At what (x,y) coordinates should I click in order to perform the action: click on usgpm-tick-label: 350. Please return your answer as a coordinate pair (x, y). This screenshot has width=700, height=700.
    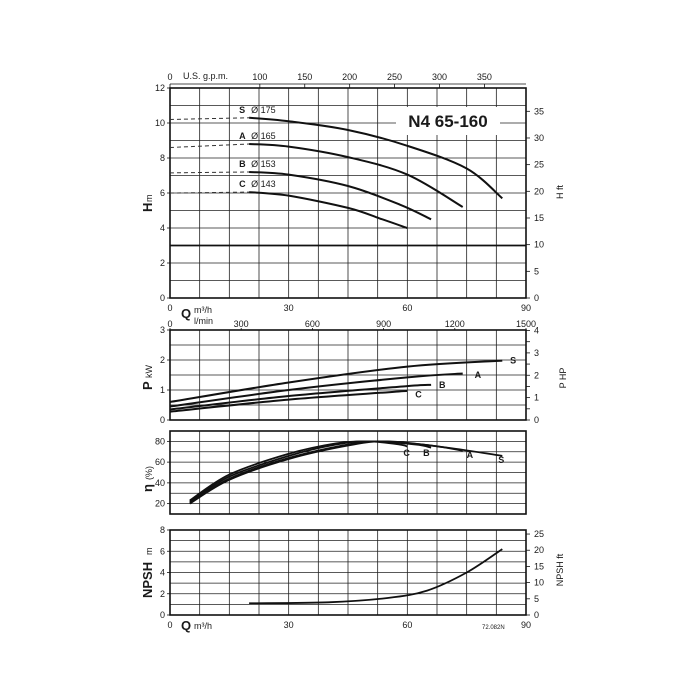
    Looking at the image, I should click on (484, 77).